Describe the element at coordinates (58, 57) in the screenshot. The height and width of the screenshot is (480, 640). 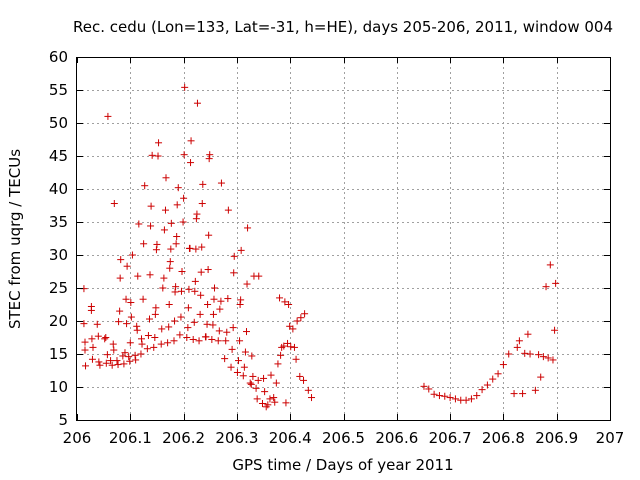
I see `y-tick-label: 60` at that location.